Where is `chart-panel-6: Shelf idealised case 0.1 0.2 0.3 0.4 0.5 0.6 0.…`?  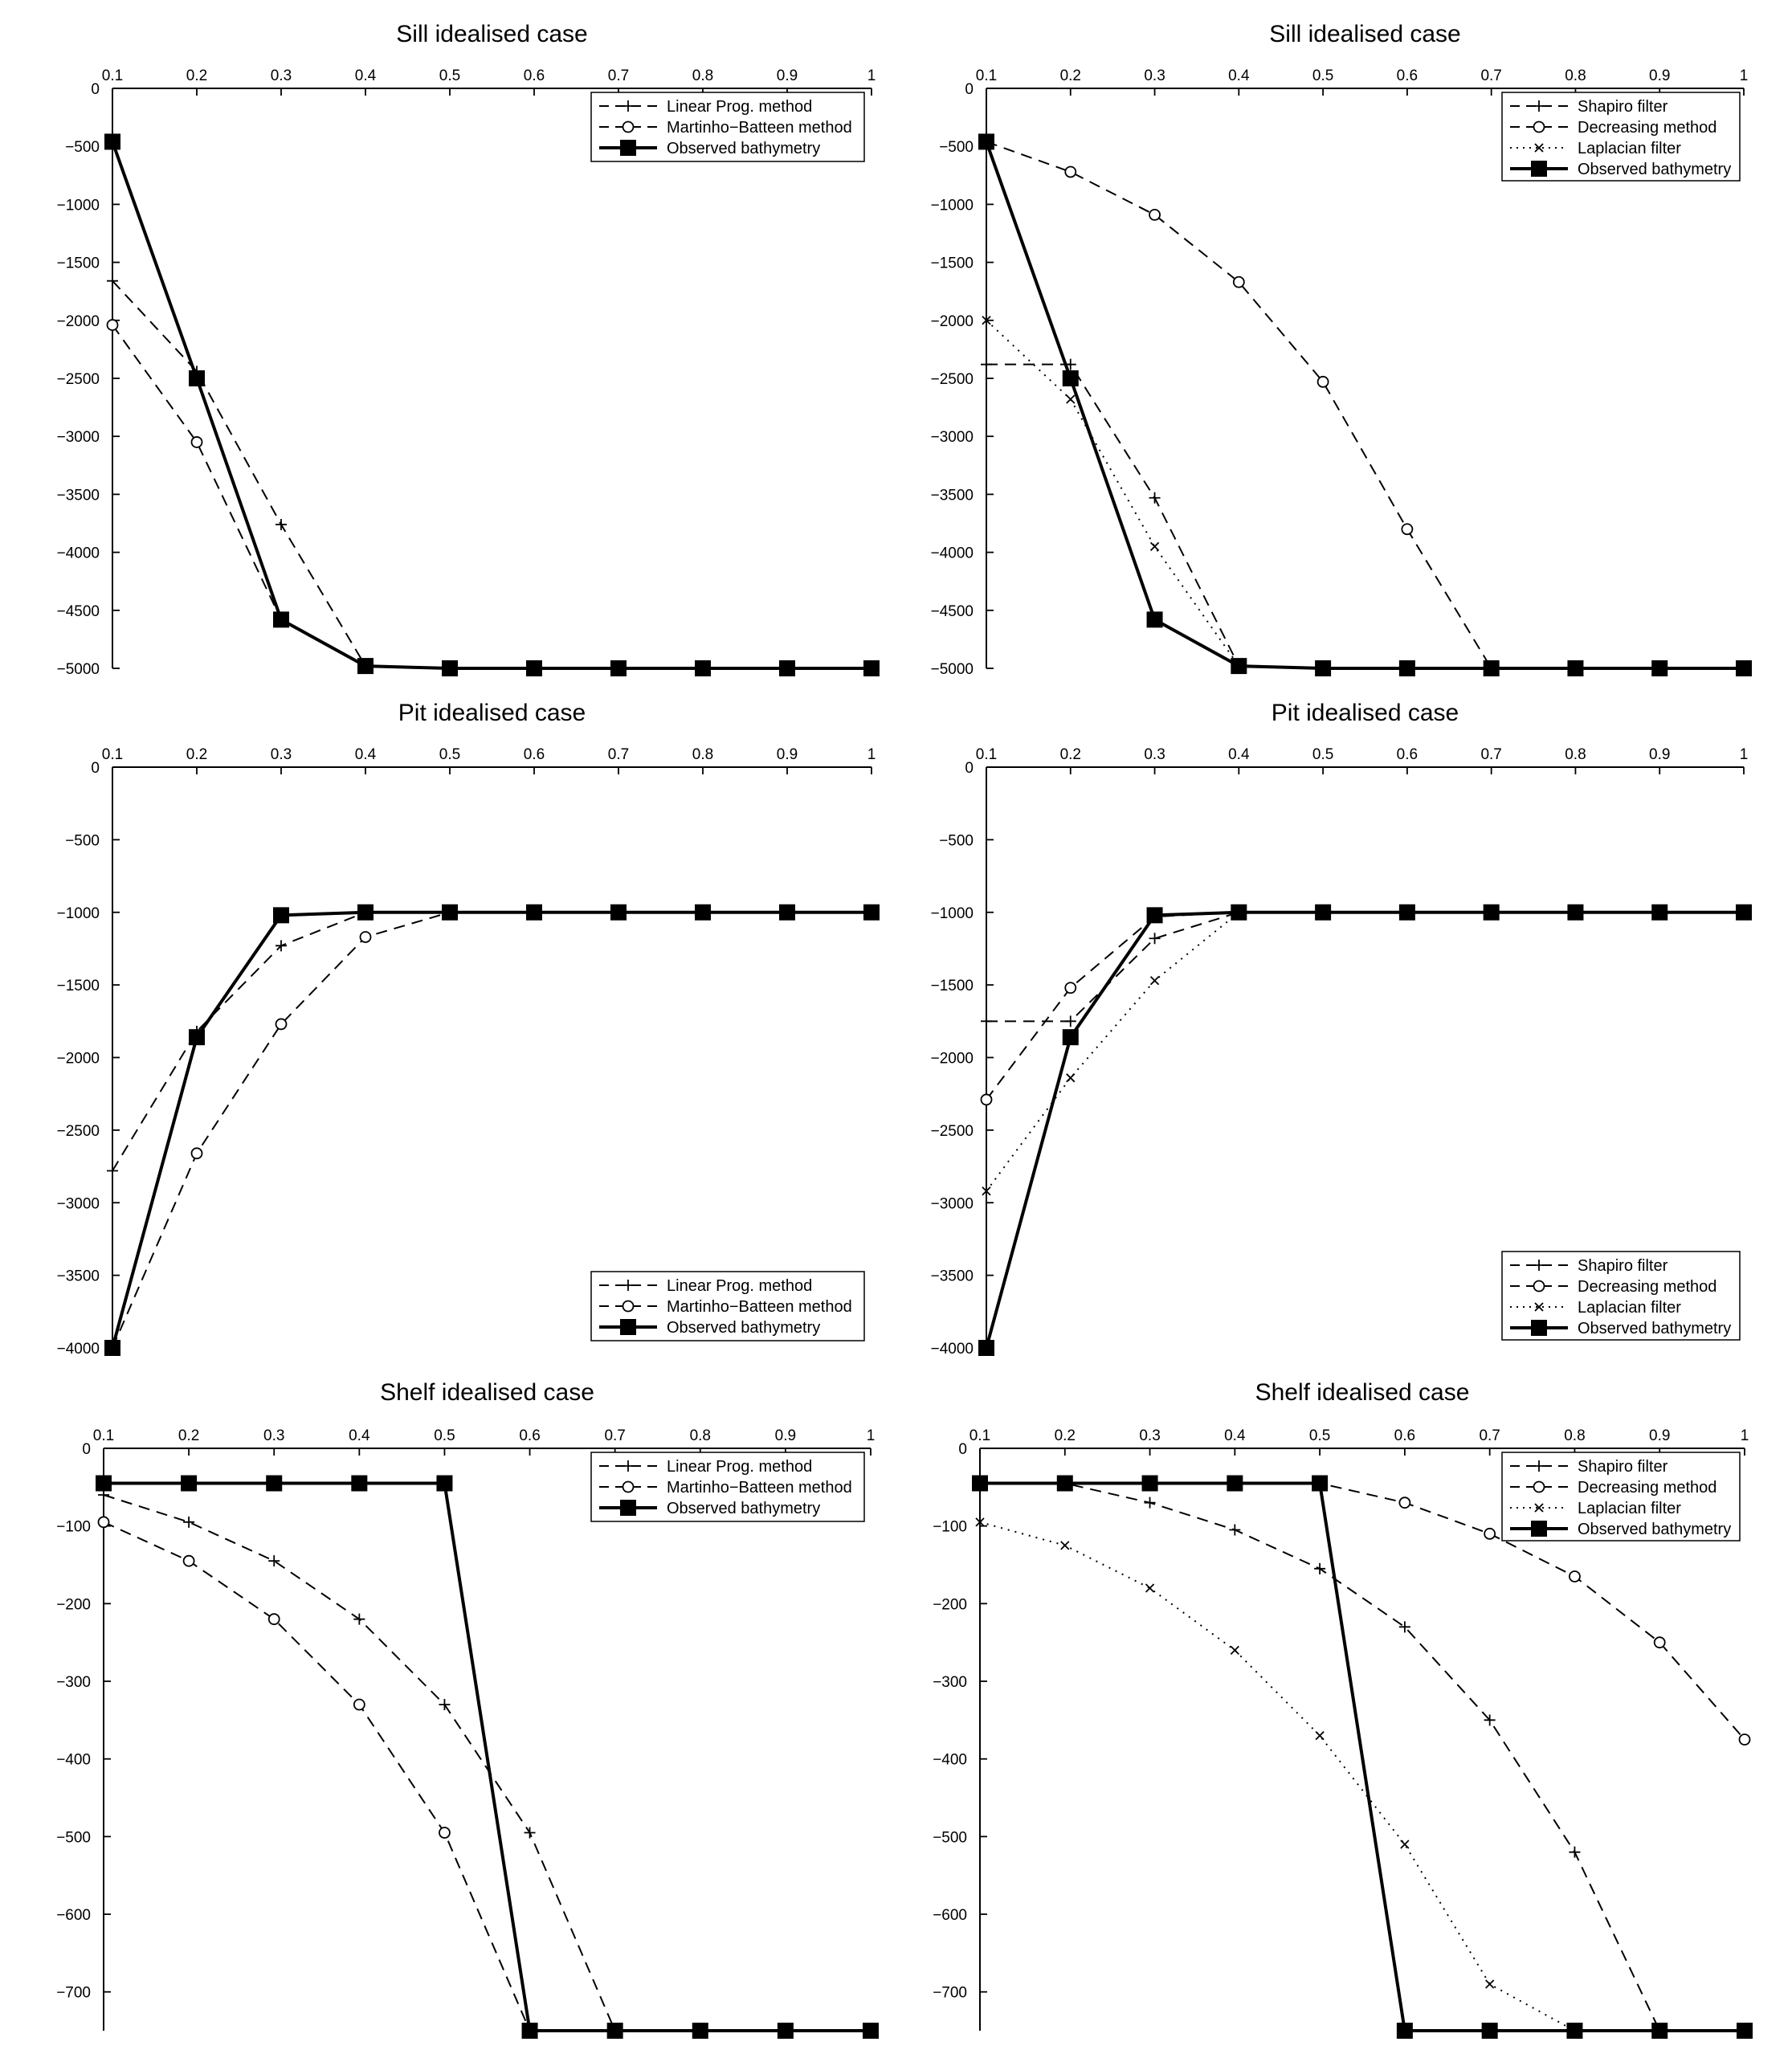
chart-panel-6: Shelf idealised case 0.1 0.2 0.3 0.4 0.5 0.6 0.… is located at coordinates (1343, 1709).